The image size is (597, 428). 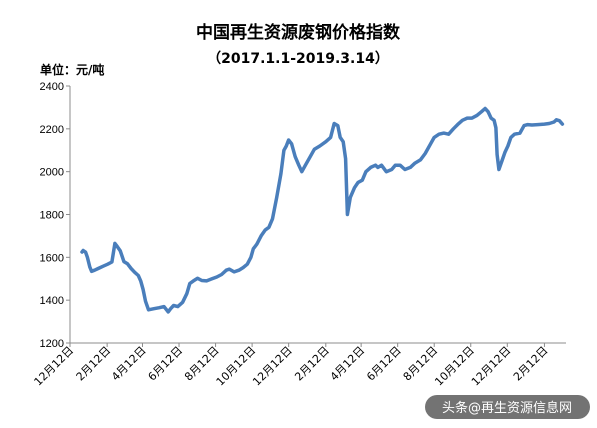 I want to click on y-axis-unit-label: 单位：元/吨, so click(x=72, y=69).